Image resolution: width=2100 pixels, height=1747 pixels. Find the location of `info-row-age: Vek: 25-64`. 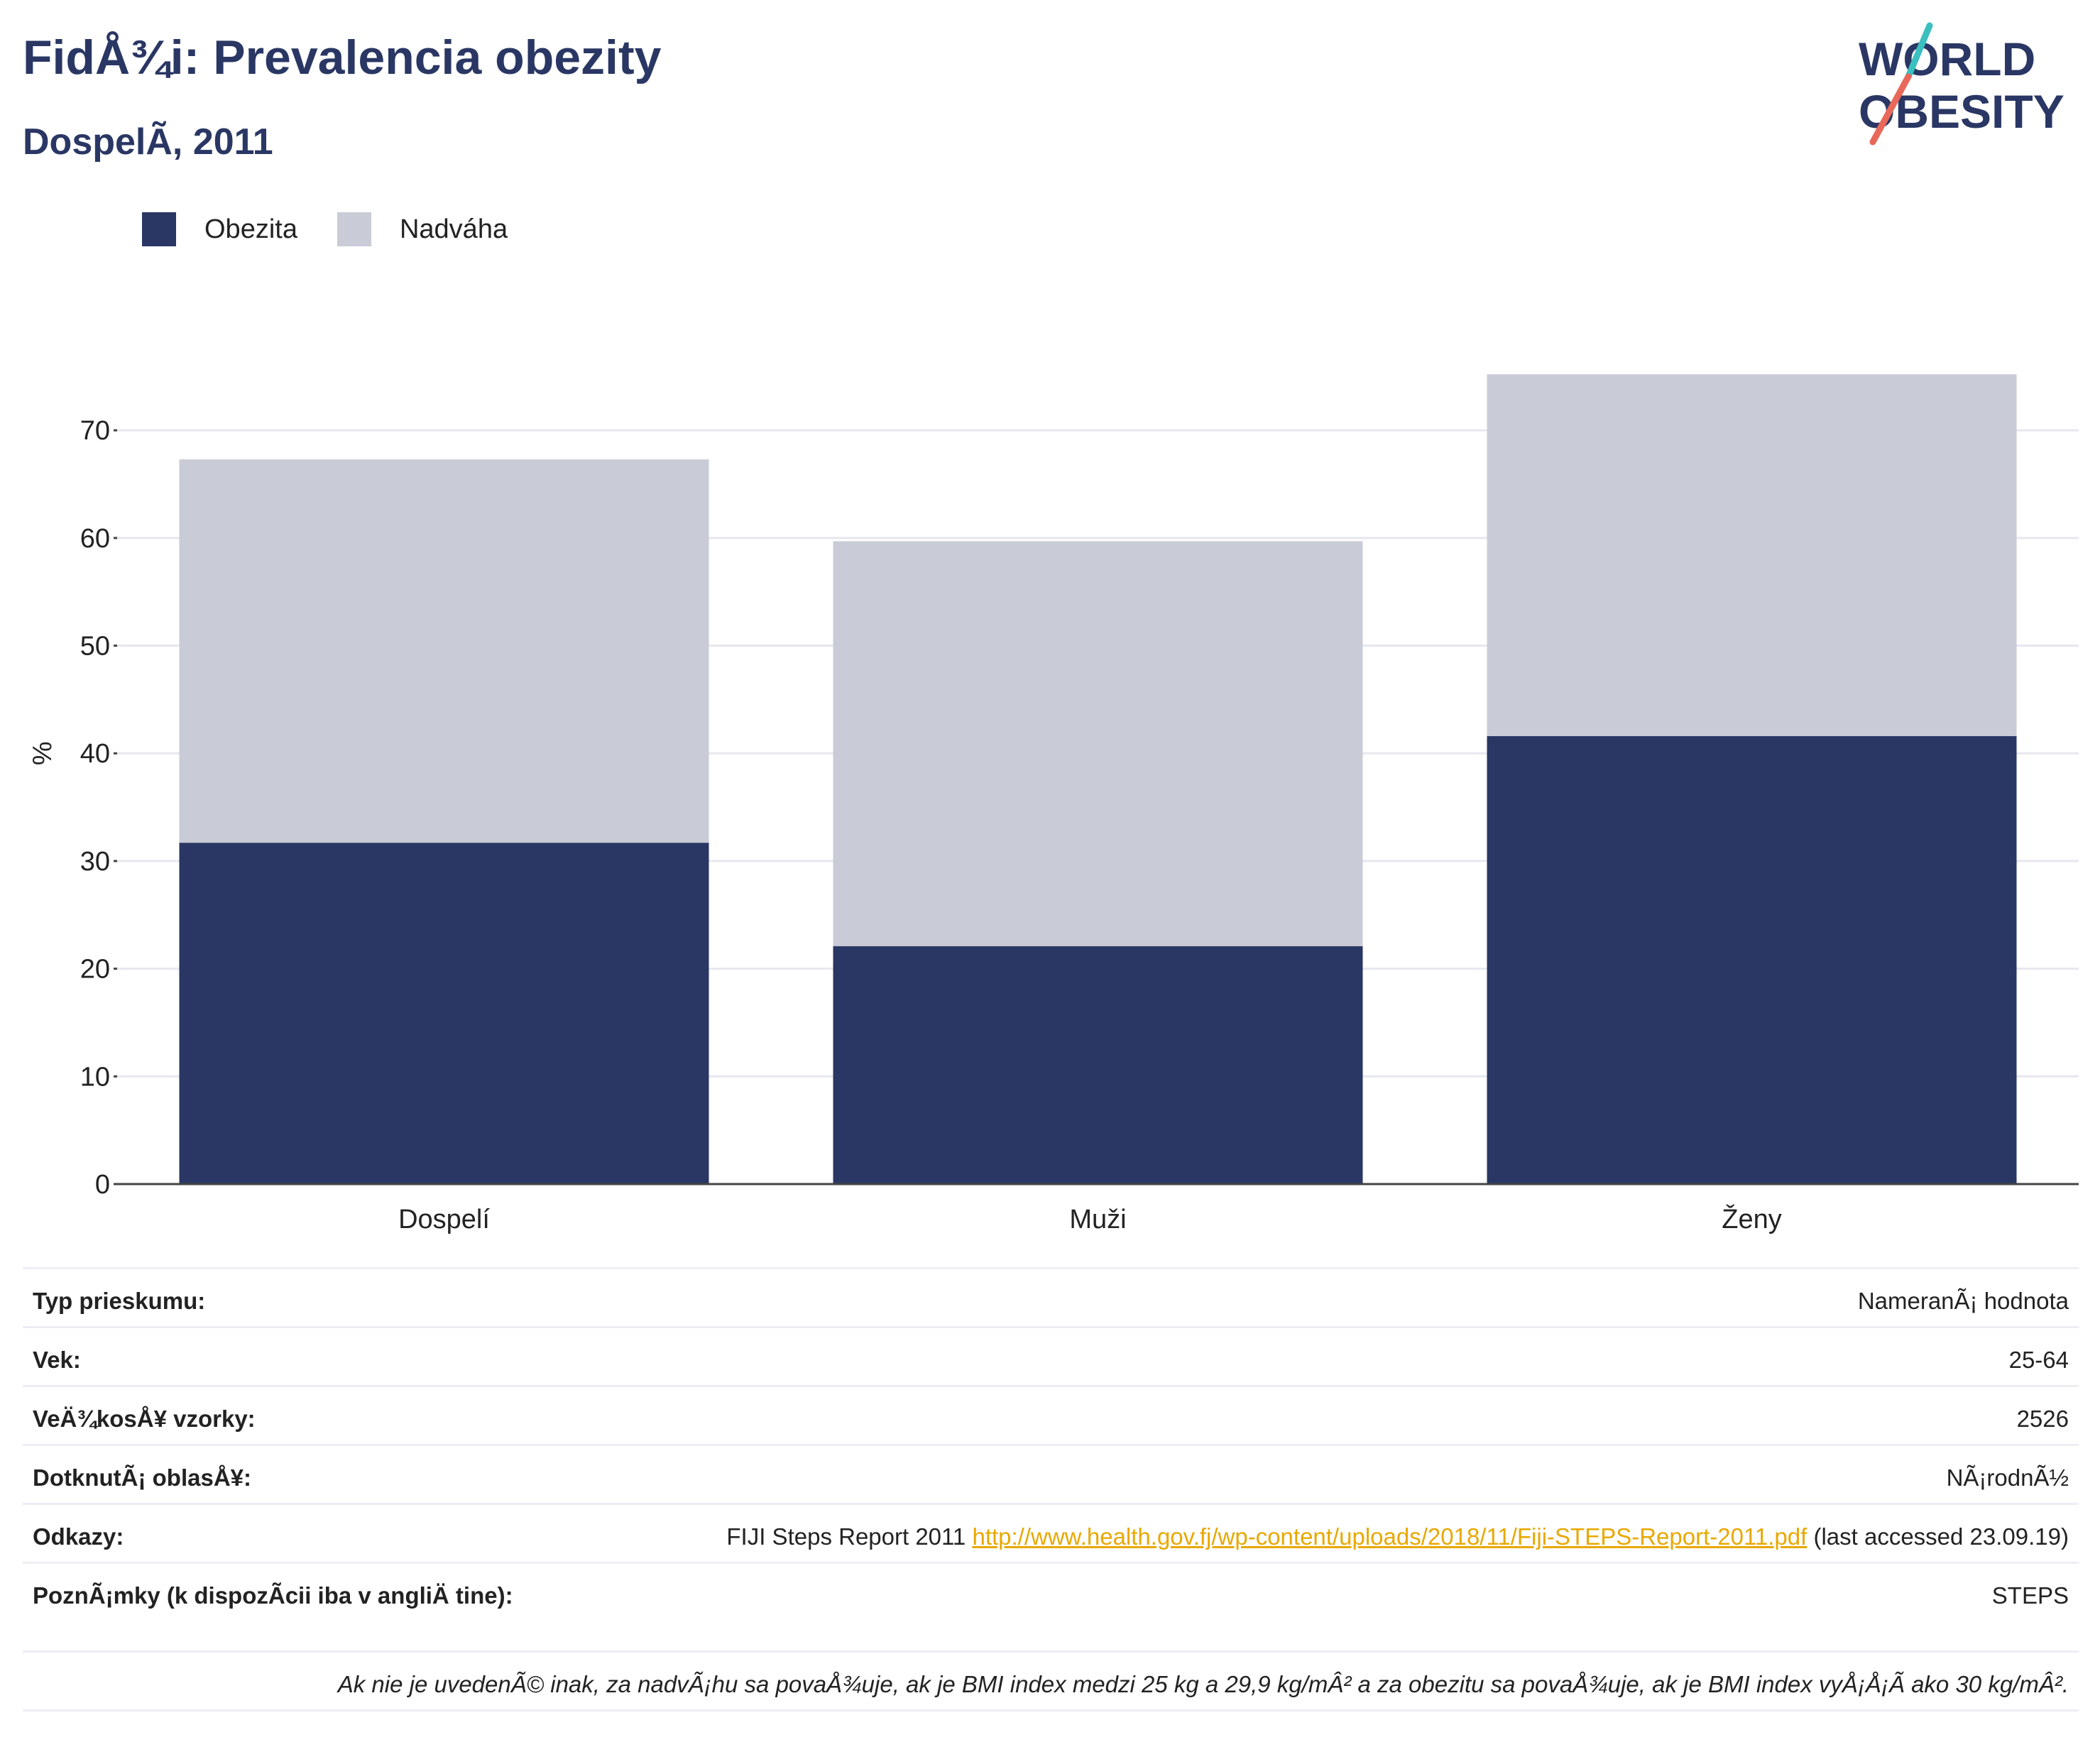

info-row-age: Vek: 25-64 is located at coordinates (1051, 1357).